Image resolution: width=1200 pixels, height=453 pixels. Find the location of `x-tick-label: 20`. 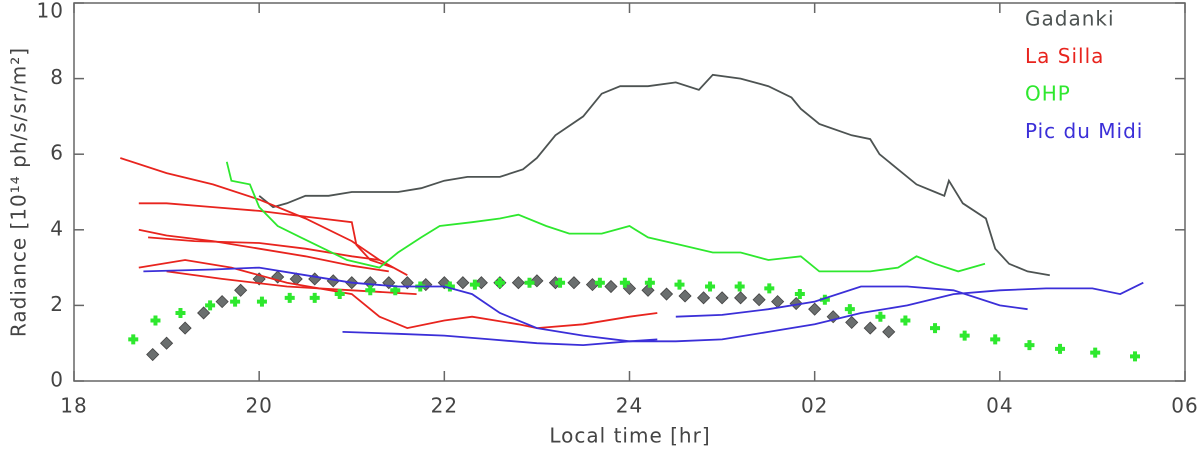

x-tick-label: 20 is located at coordinates (258, 406).